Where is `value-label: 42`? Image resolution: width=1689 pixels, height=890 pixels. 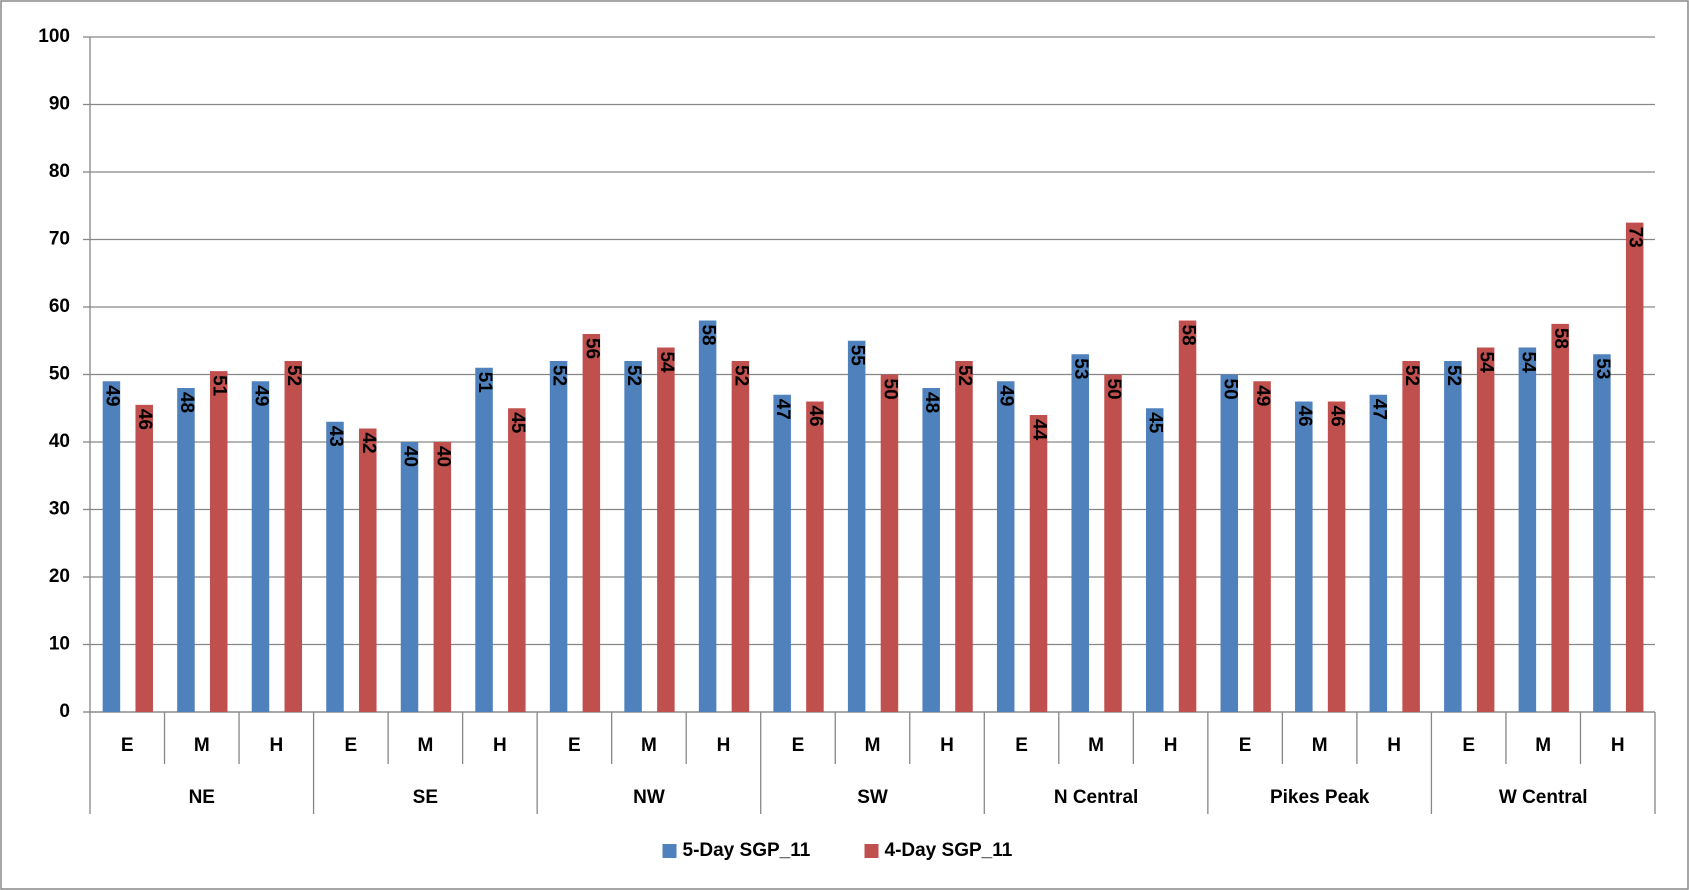 value-label: 42 is located at coordinates (368, 443).